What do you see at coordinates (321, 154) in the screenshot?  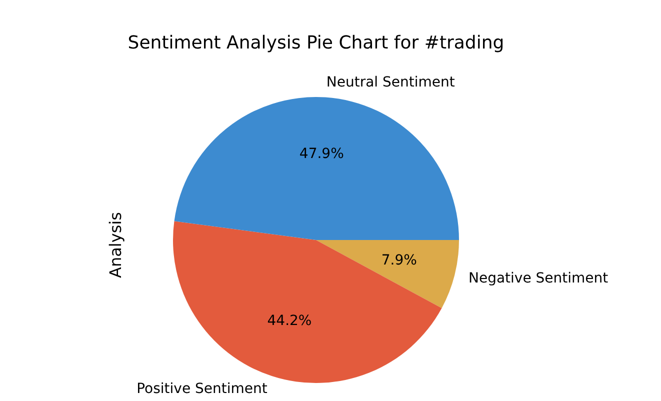 I see `data-label: 47.9%` at bounding box center [321, 154].